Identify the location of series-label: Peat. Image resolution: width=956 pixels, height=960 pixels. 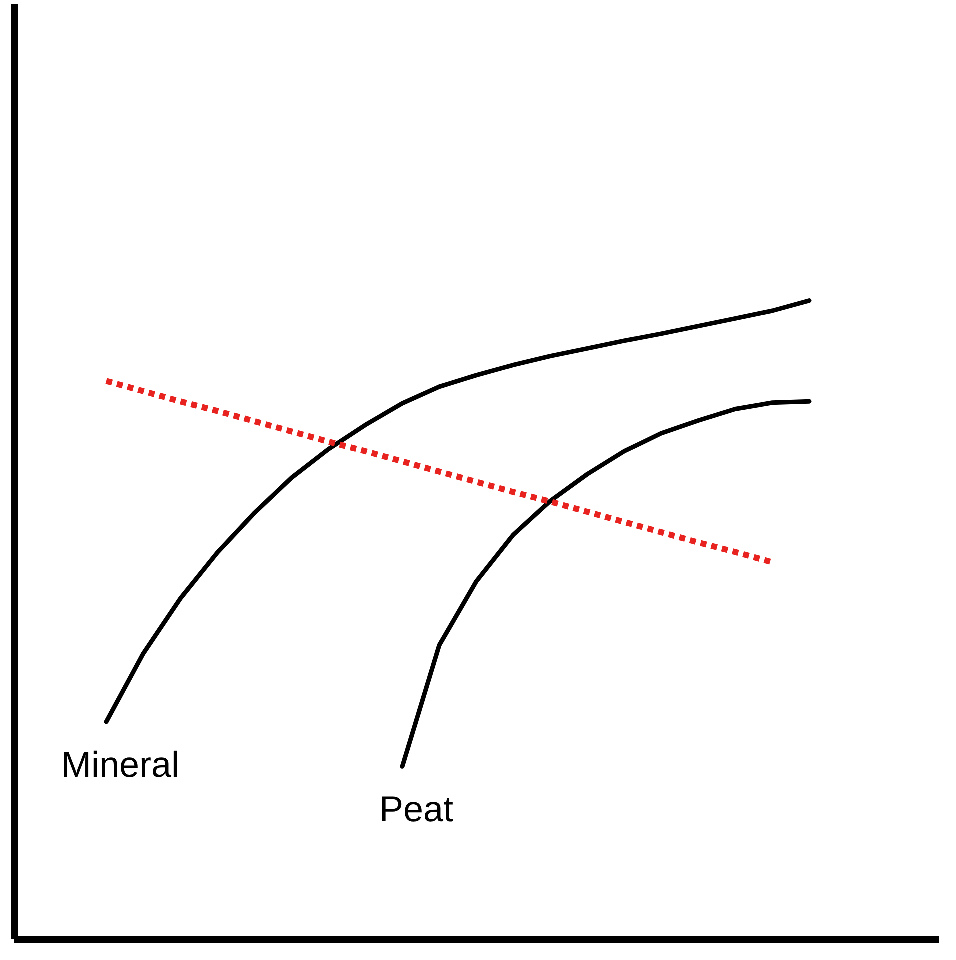
(416, 809).